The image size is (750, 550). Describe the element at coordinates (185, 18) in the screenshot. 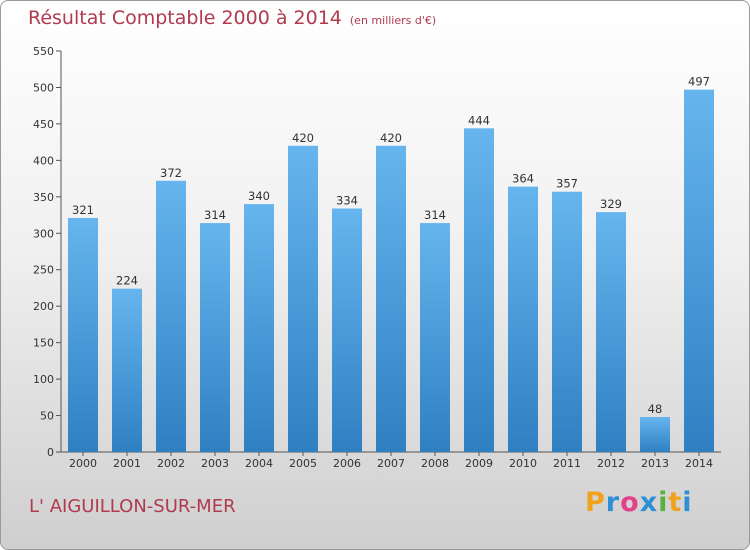

I see `title-text: Résultat Comptable 2000 à 2014` at that location.